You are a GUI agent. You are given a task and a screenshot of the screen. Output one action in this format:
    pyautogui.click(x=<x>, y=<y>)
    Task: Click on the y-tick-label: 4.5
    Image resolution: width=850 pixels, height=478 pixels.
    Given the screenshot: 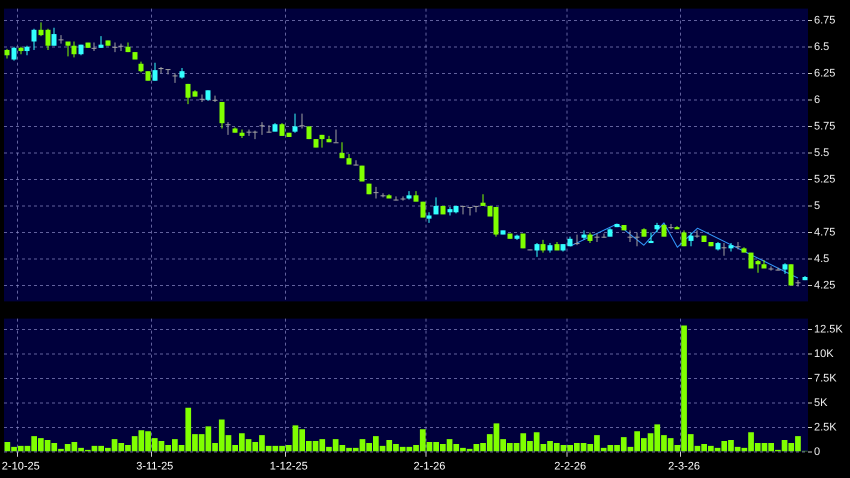 What is the action you would take?
    pyautogui.click(x=822, y=258)
    